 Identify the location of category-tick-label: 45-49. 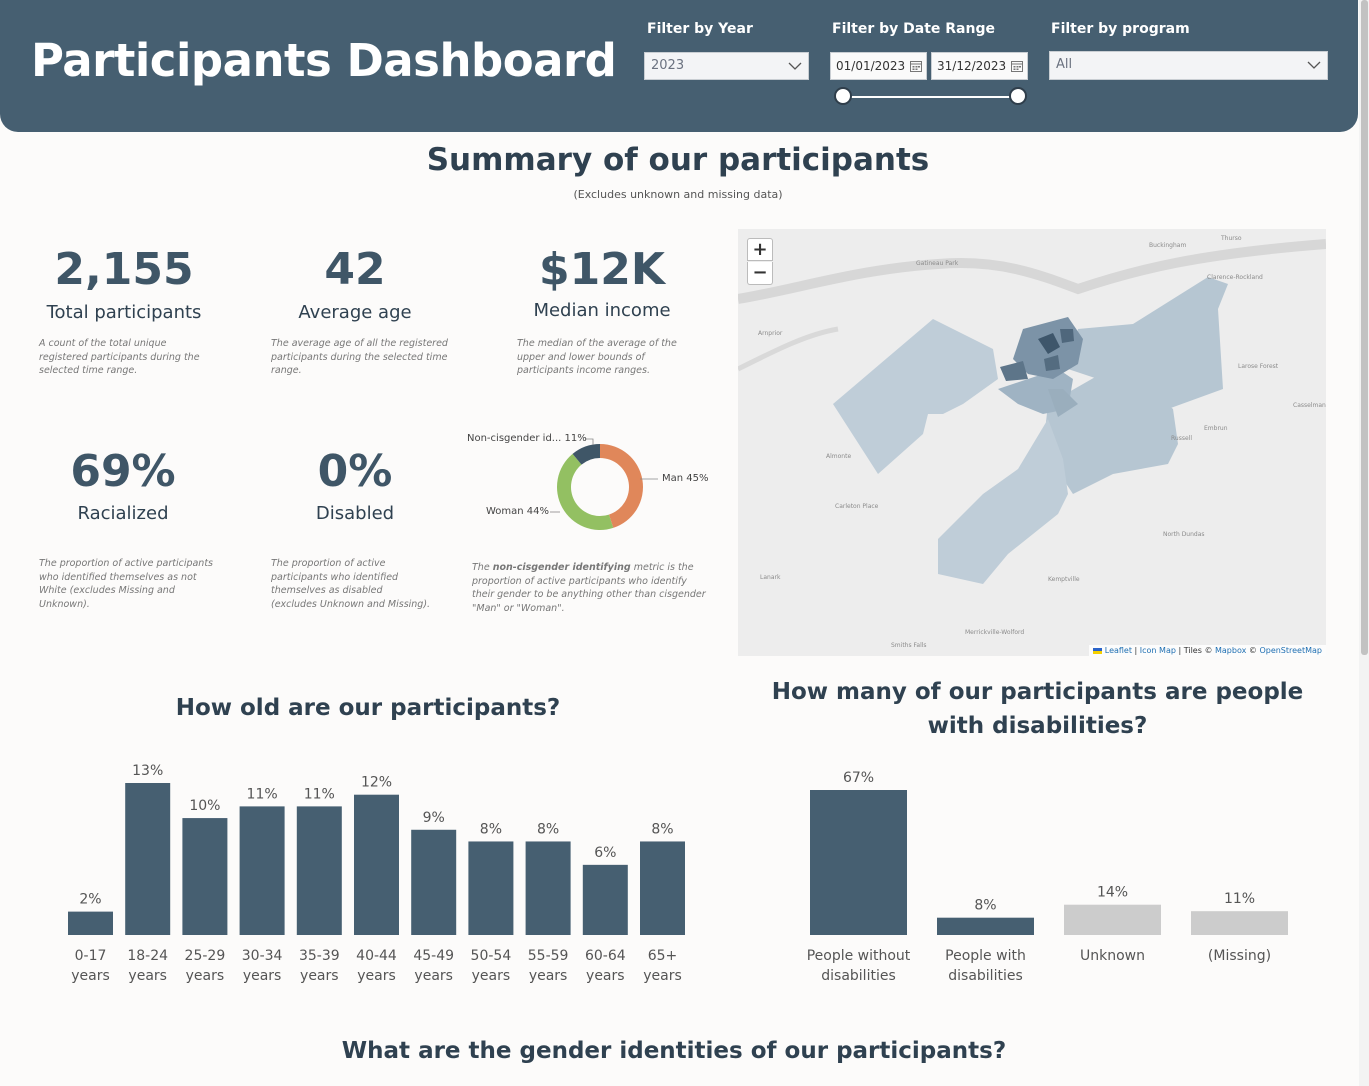
(433, 956).